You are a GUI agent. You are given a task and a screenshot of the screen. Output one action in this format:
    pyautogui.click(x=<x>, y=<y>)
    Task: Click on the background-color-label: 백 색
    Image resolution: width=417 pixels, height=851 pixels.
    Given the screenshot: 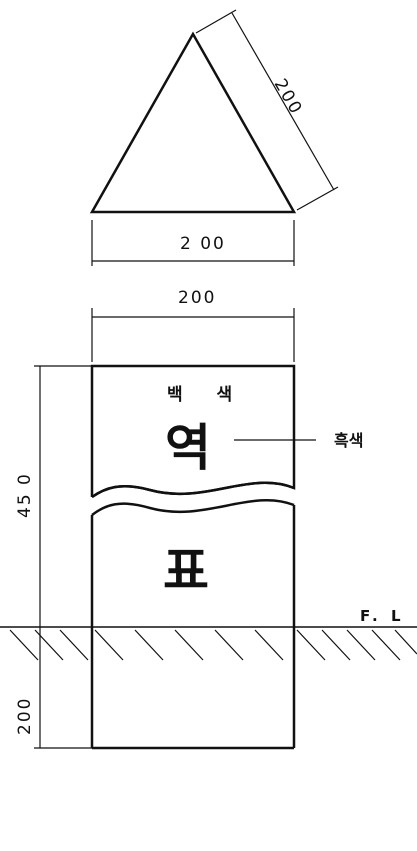 What is the action you would take?
    pyautogui.click(x=206, y=395)
    